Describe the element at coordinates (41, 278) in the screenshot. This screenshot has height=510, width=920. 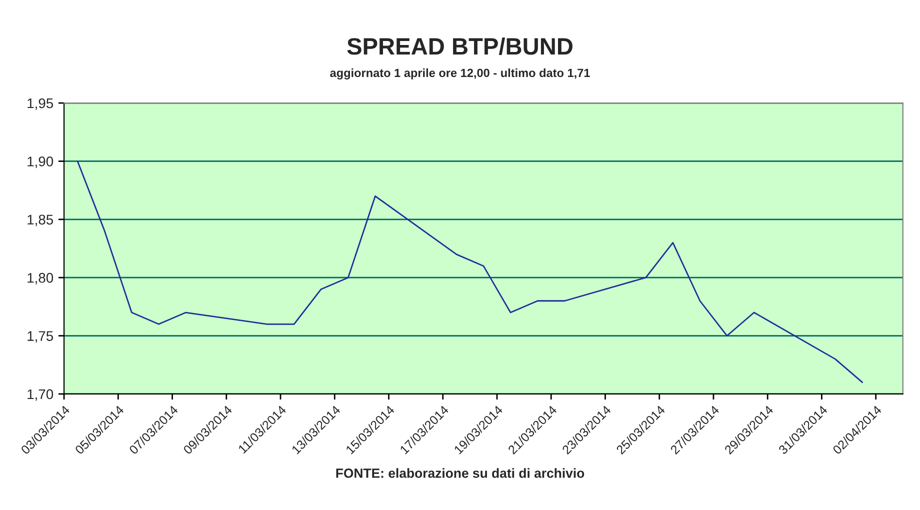
I see `y-tick-label: 1,80` at that location.